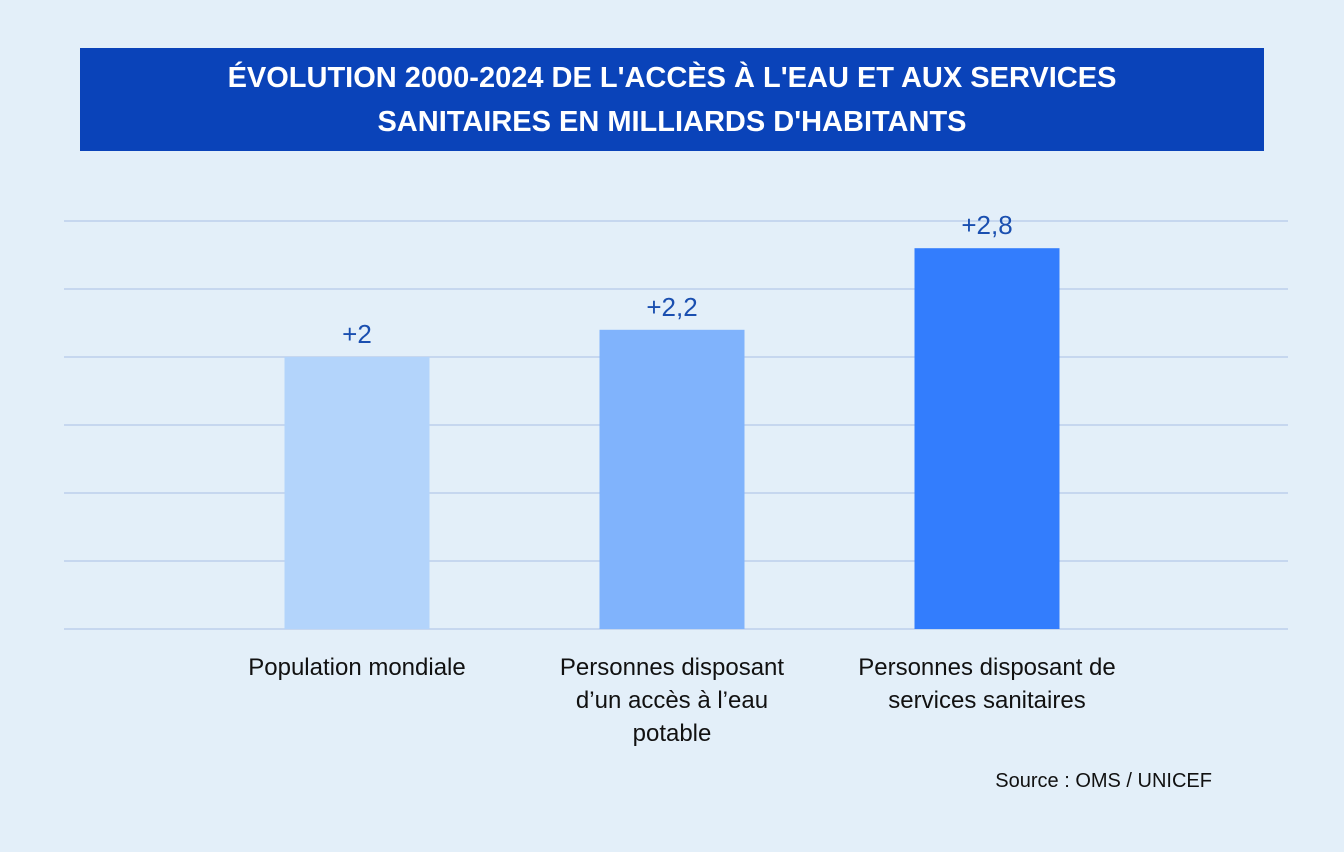  What do you see at coordinates (357, 667) in the screenshot?
I see `x-tick-label: Population mondiale` at bounding box center [357, 667].